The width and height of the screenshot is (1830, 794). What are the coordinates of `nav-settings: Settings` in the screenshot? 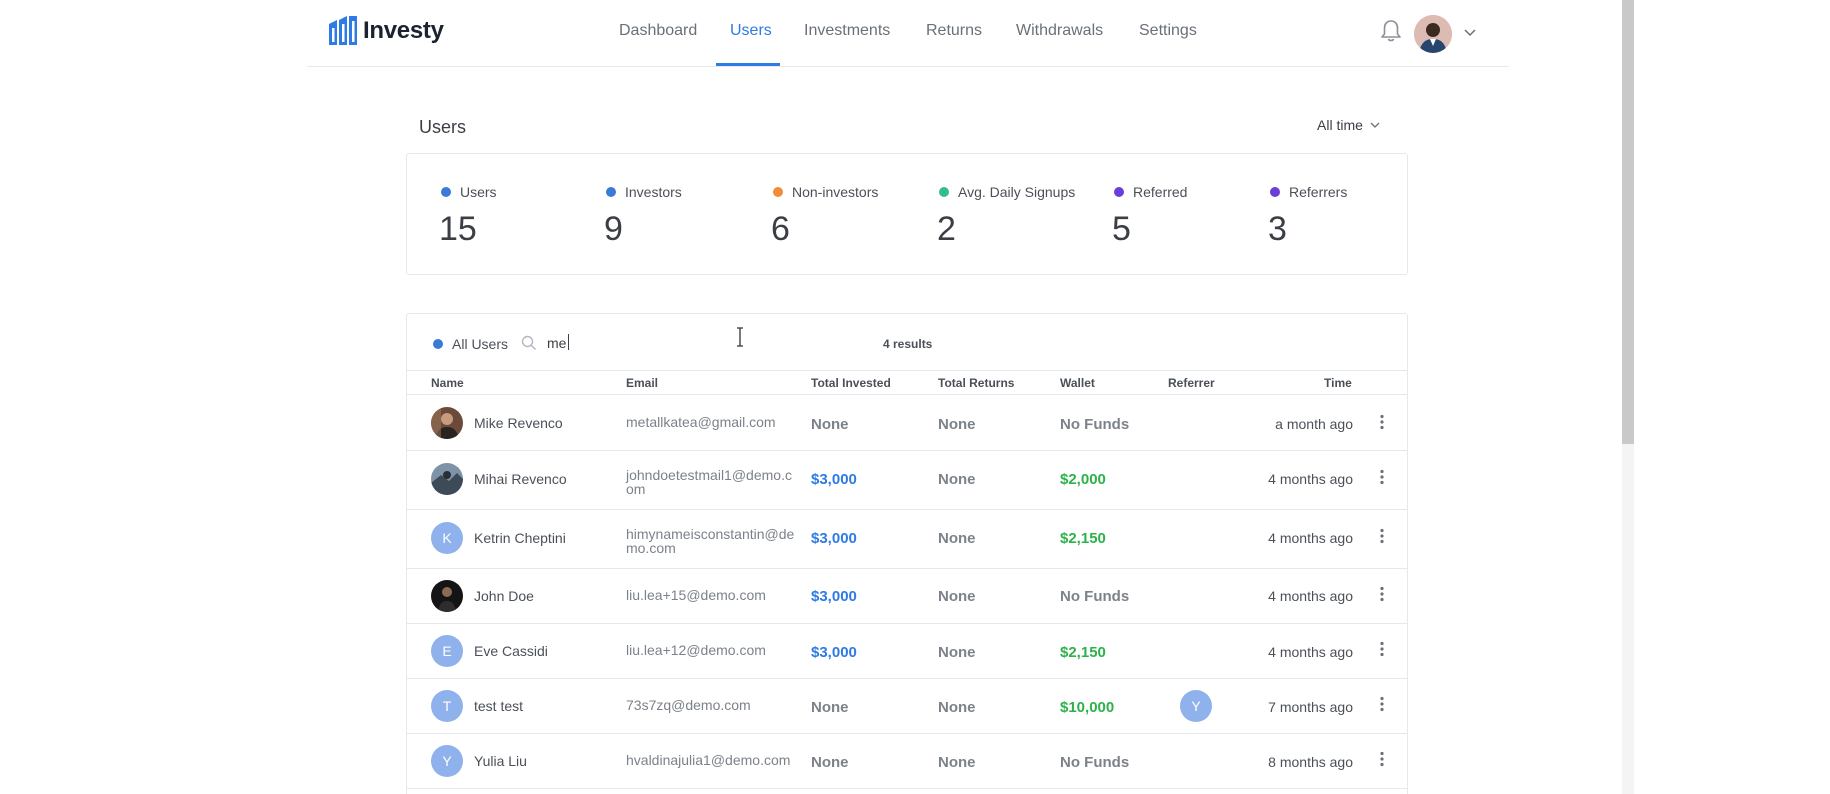 It's located at (1168, 30).